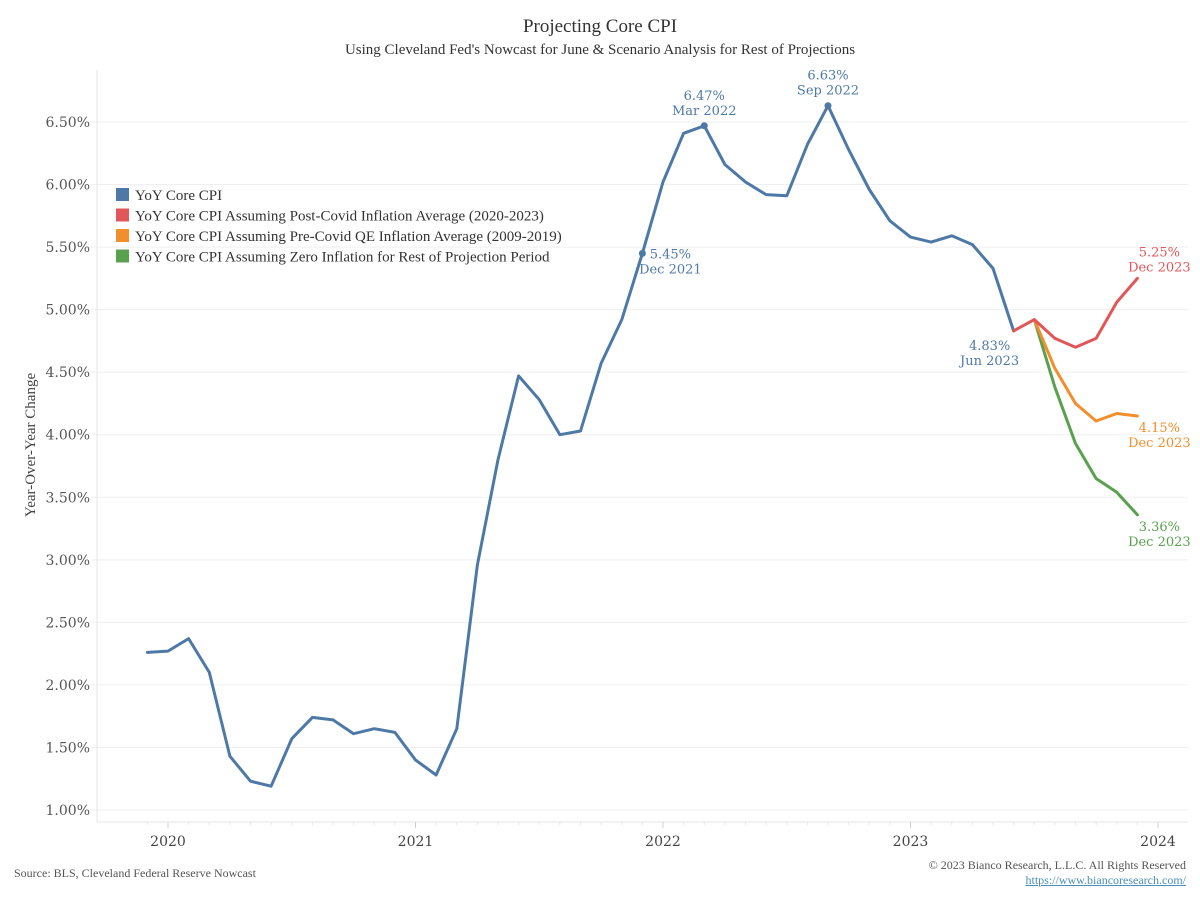  What do you see at coordinates (704, 111) in the screenshot?
I see `annotation-date: Mar 2022` at bounding box center [704, 111].